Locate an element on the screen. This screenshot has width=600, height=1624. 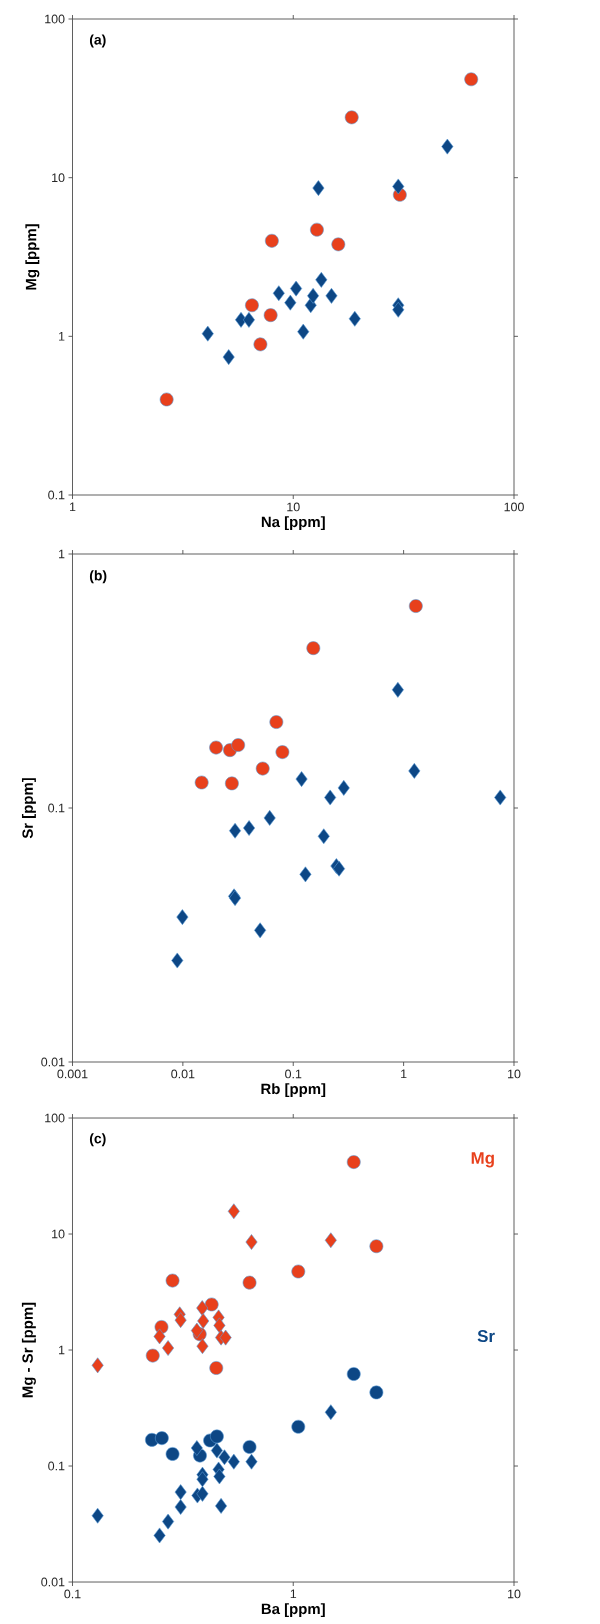
x-tick-label: 0.001 is located at coordinates (72, 1074).